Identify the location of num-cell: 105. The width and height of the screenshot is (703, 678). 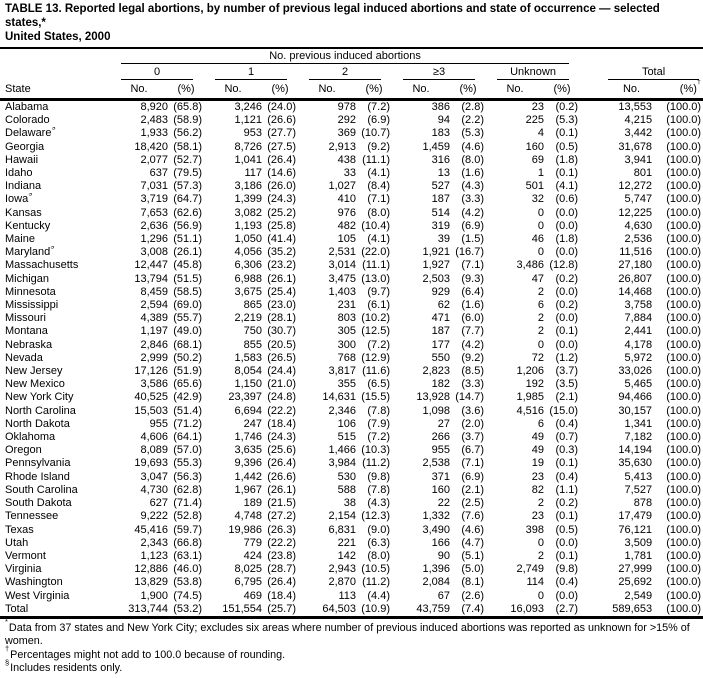
(346, 239).